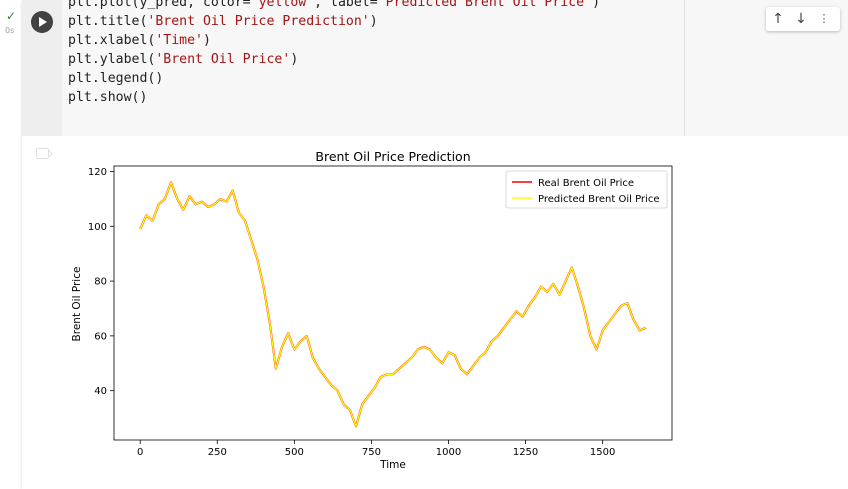 This screenshot has width=848, height=489. I want to click on cell-gutter: ✓ 0s, so click(11, 244).